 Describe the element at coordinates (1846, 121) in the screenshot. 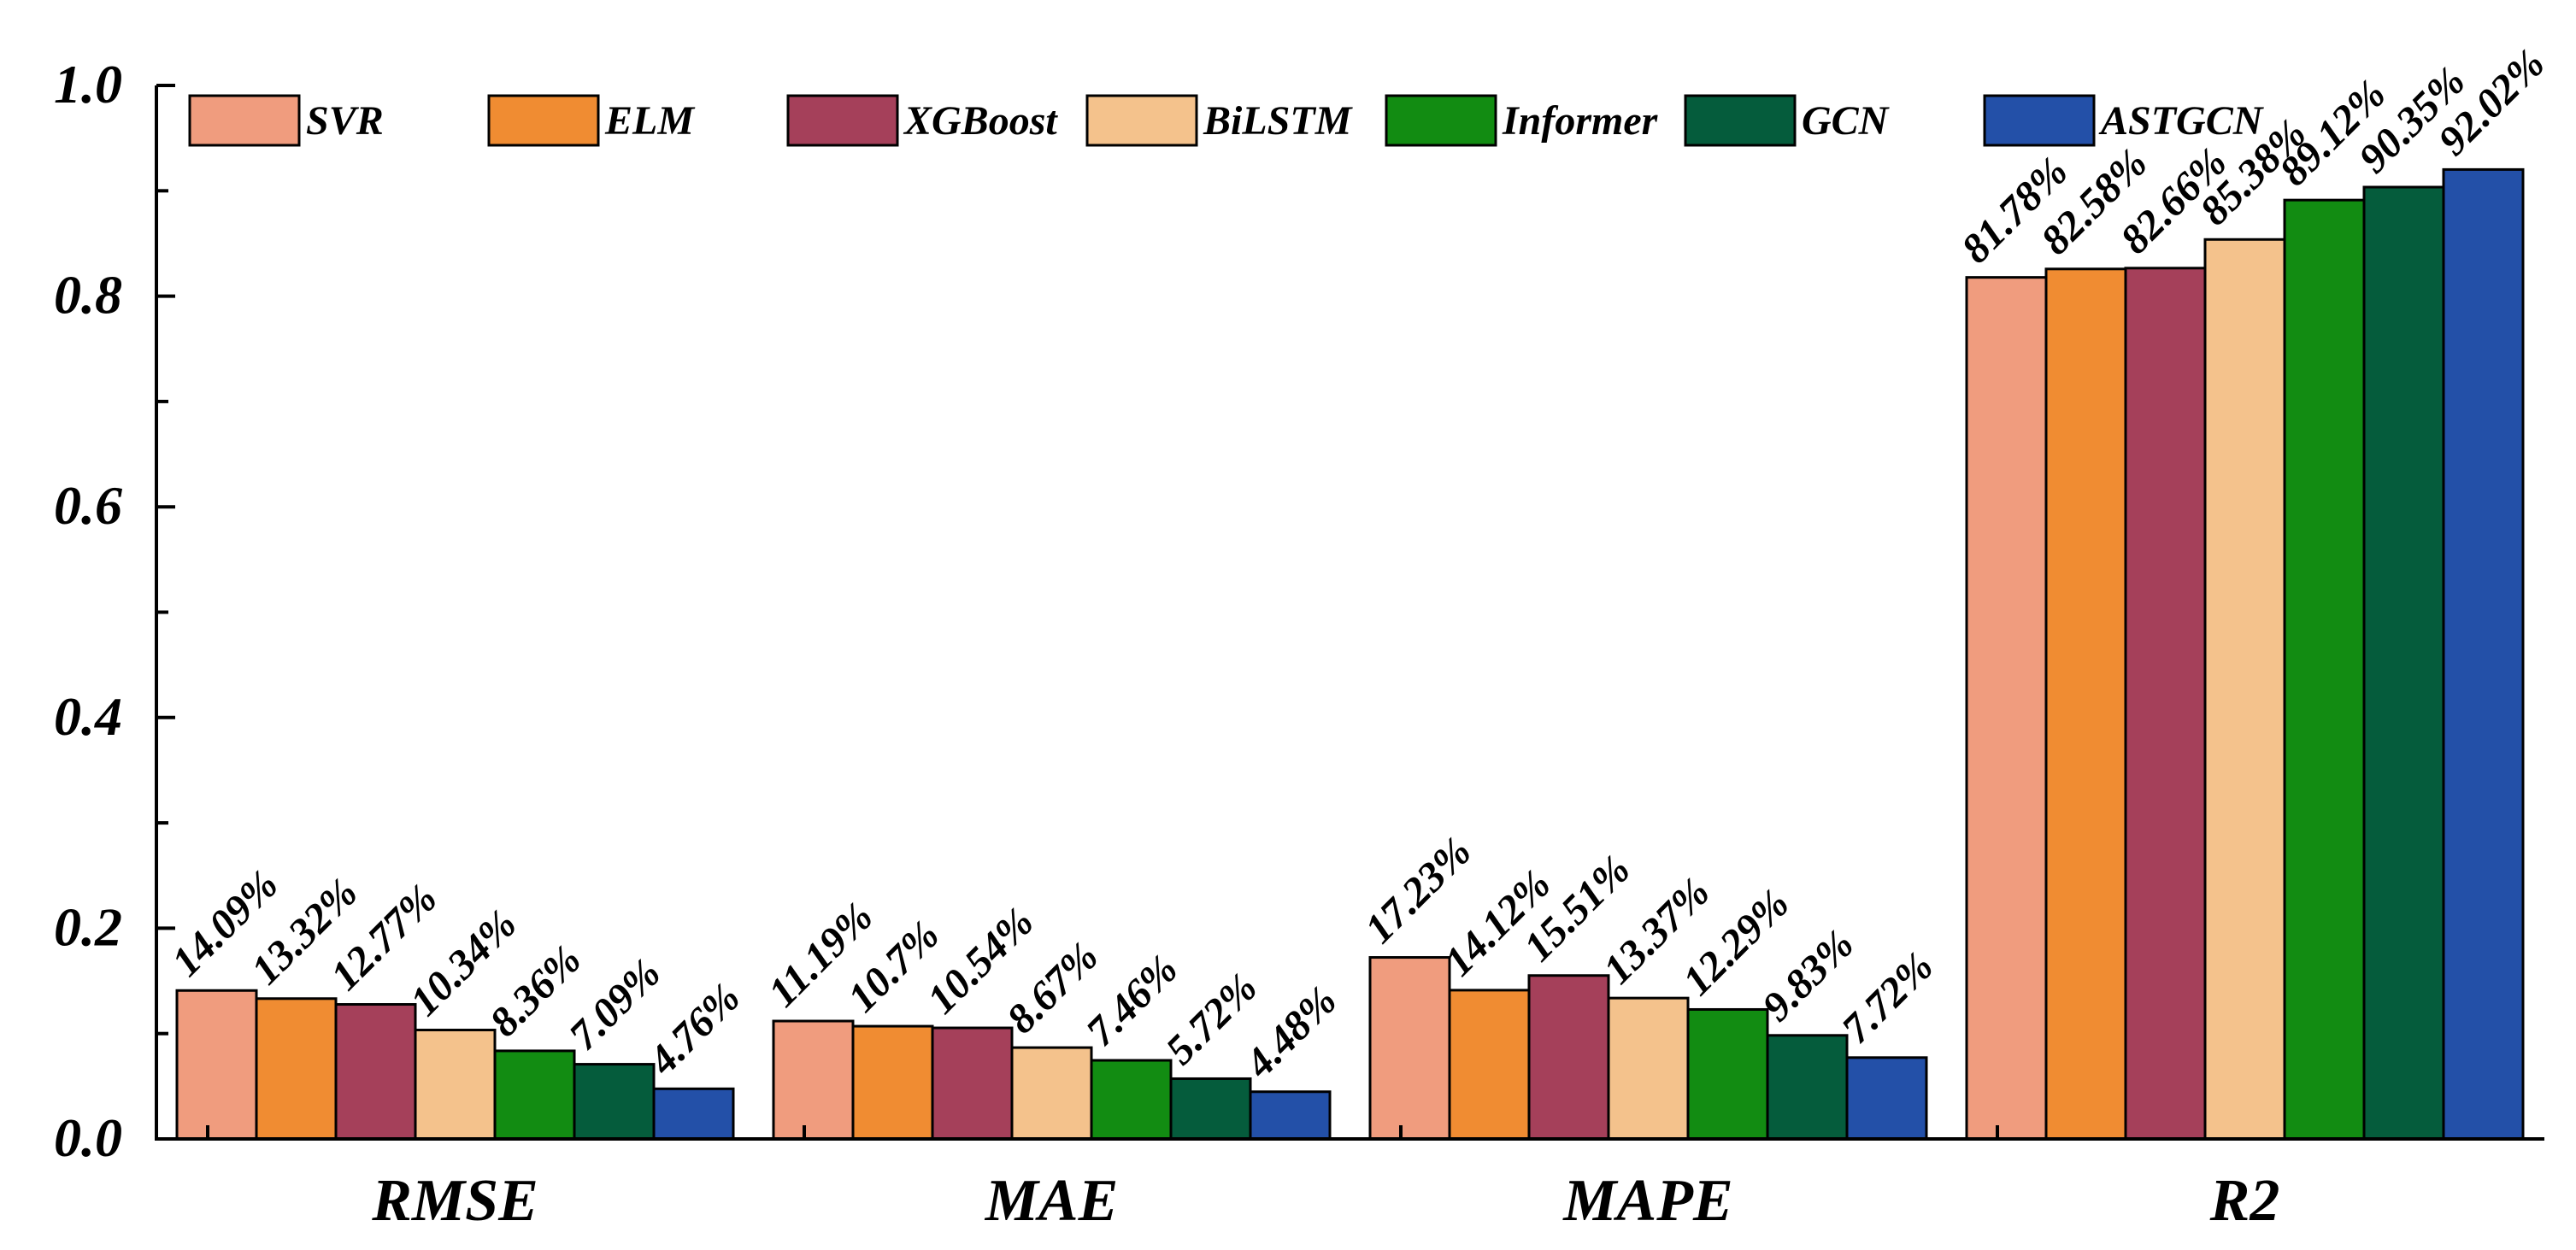

I see `legend-label-gcn: GCN` at that location.